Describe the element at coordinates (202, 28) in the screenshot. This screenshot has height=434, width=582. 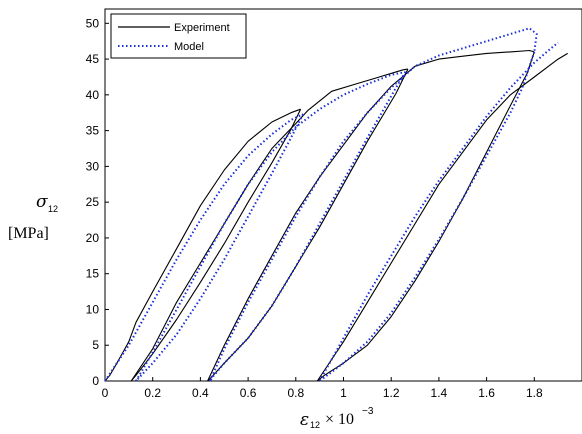
I see `legend-label-experiment: Experiment` at that location.